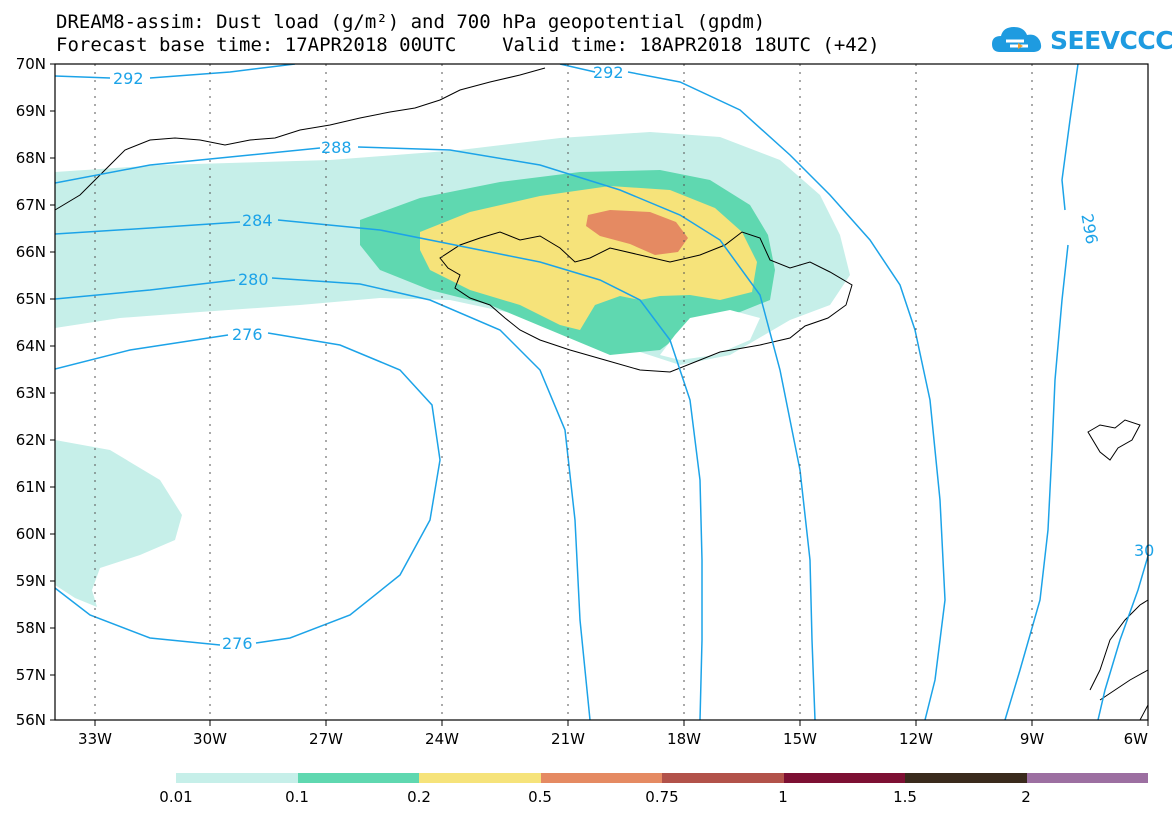  Describe the element at coordinates (95, 739) in the screenshot. I see `lon-label: 33W` at that location.